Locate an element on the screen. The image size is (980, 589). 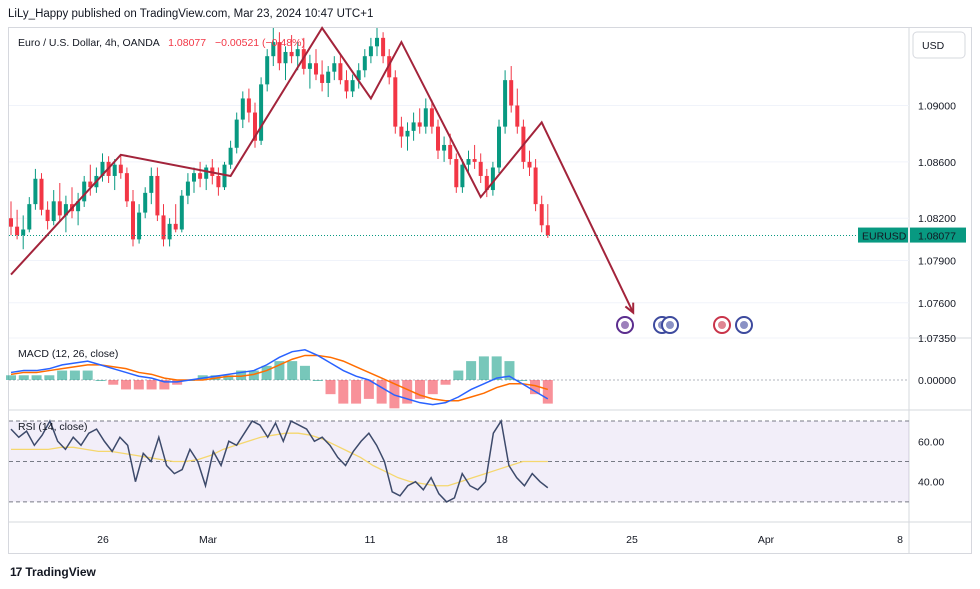
last-price-tag is located at coordinates (938, 235).